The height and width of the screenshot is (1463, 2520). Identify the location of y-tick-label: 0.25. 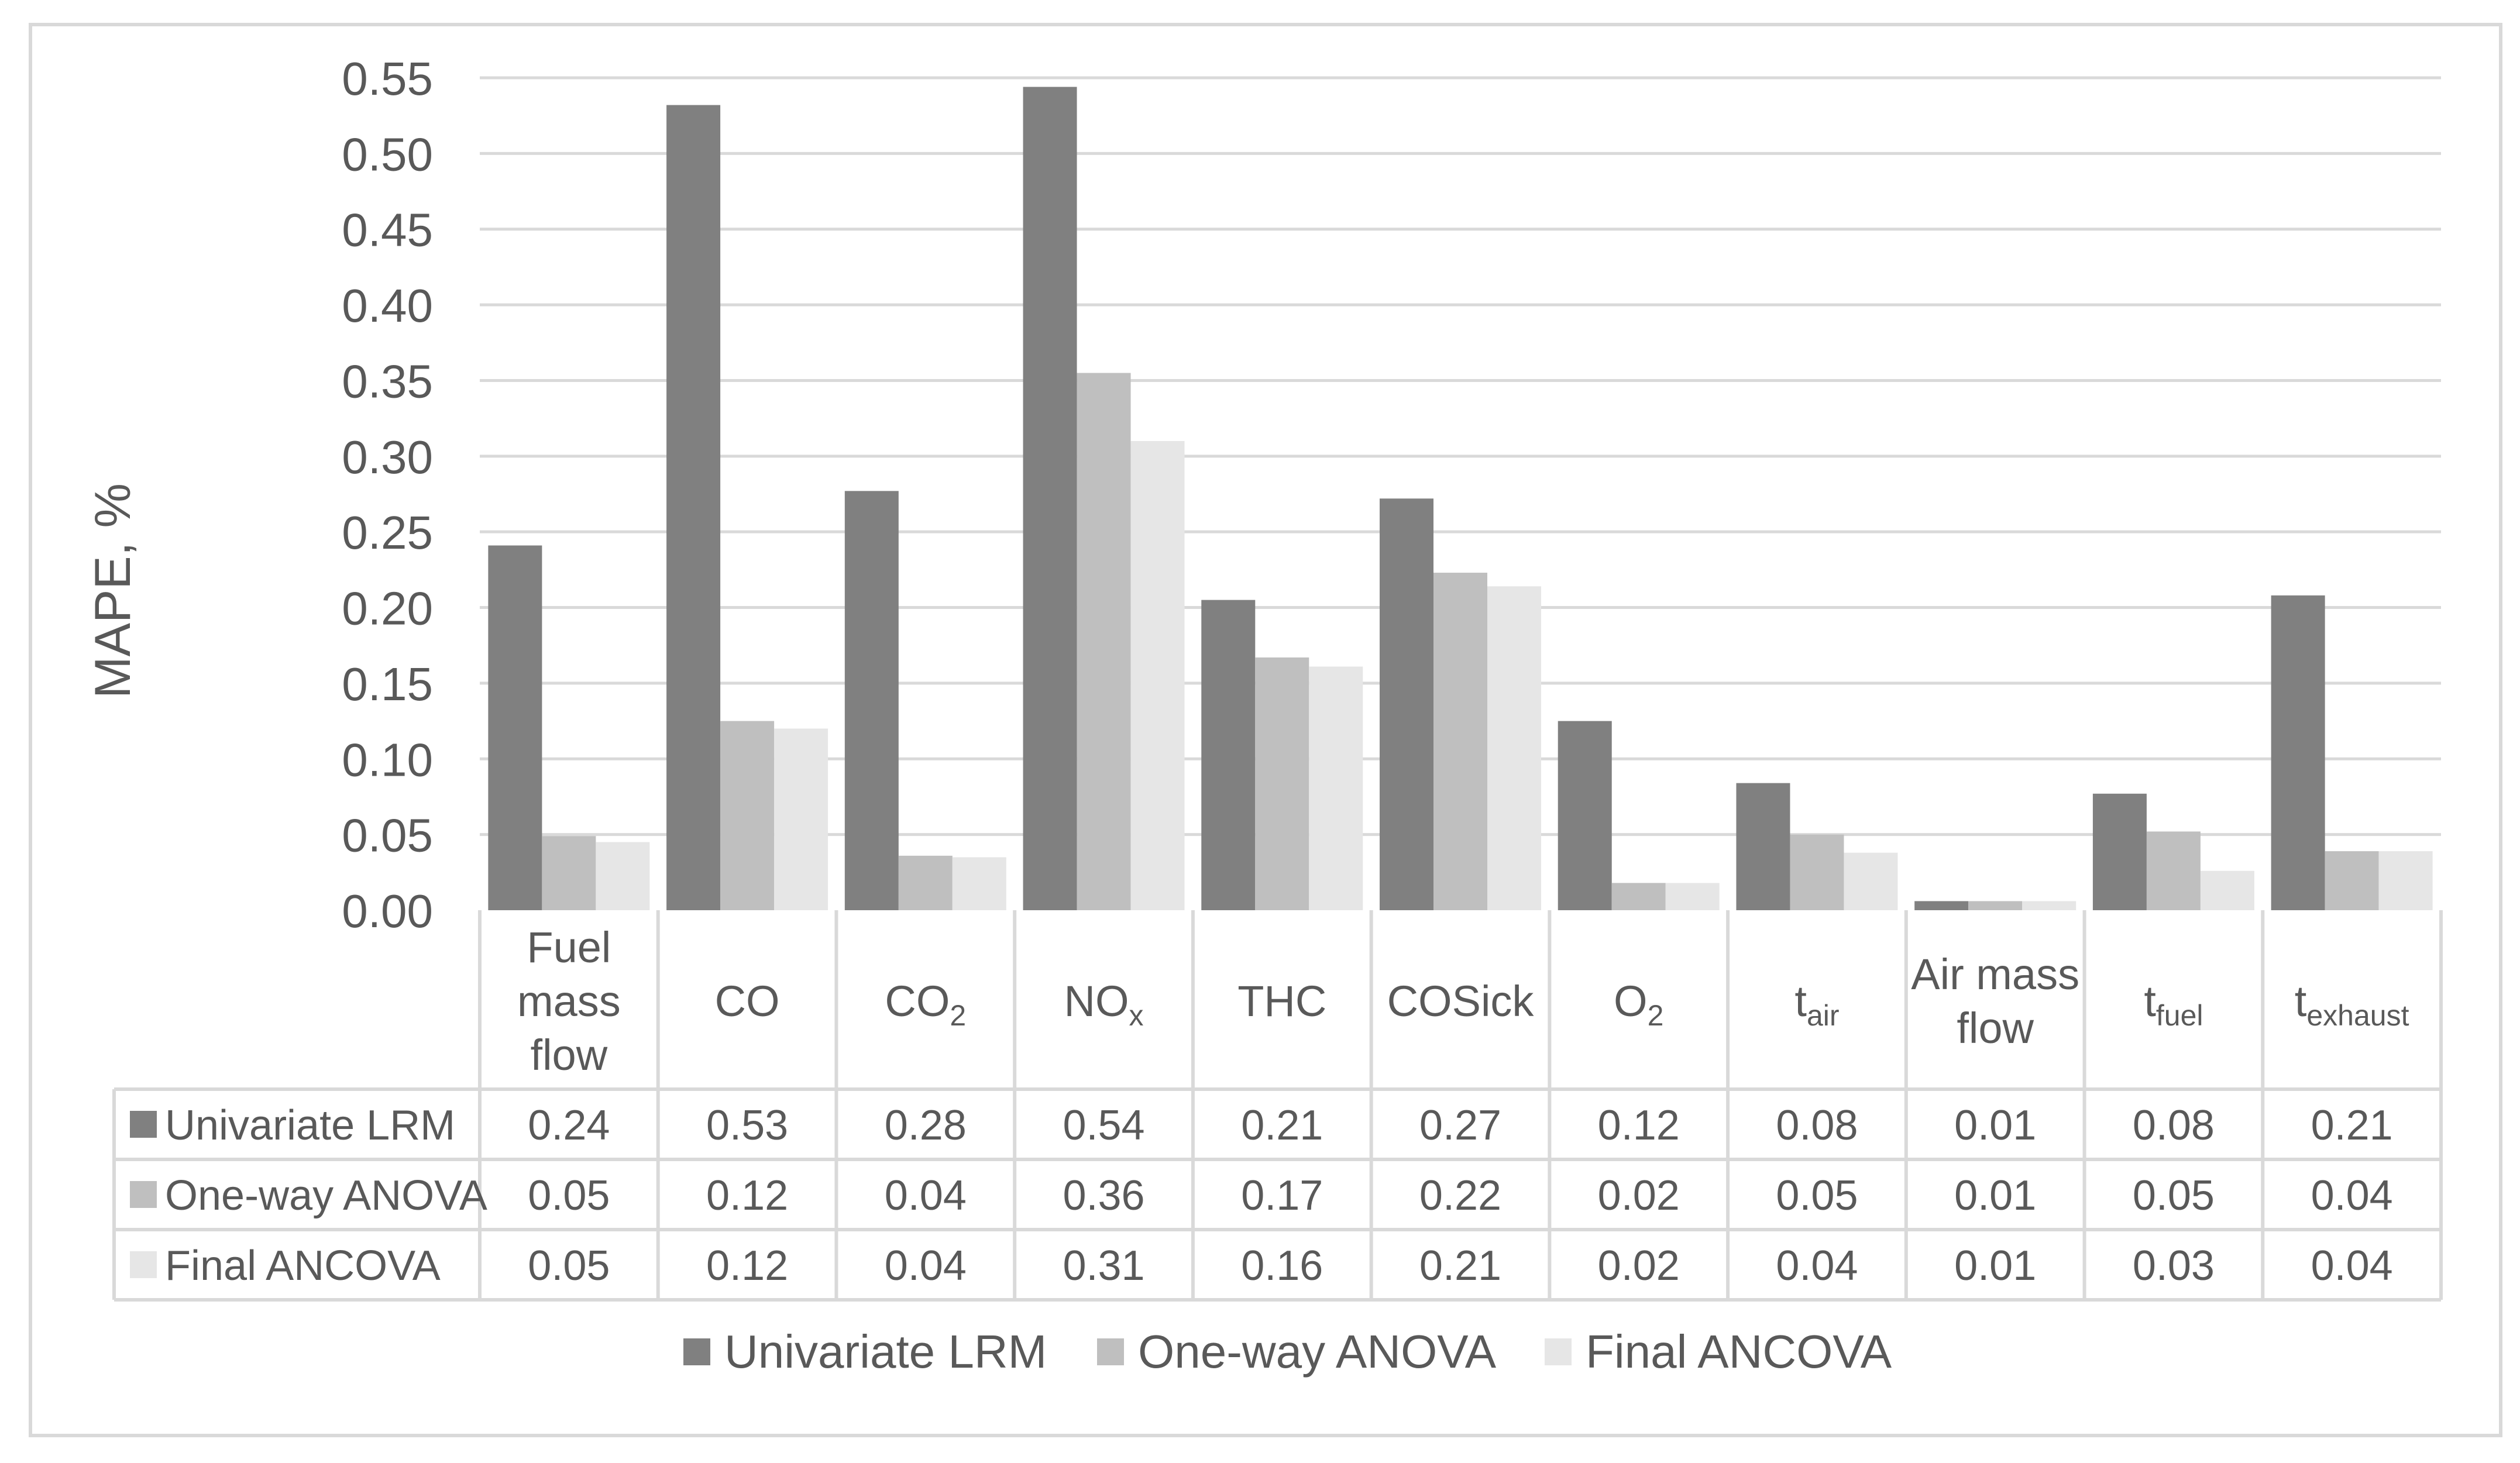
(387, 533).